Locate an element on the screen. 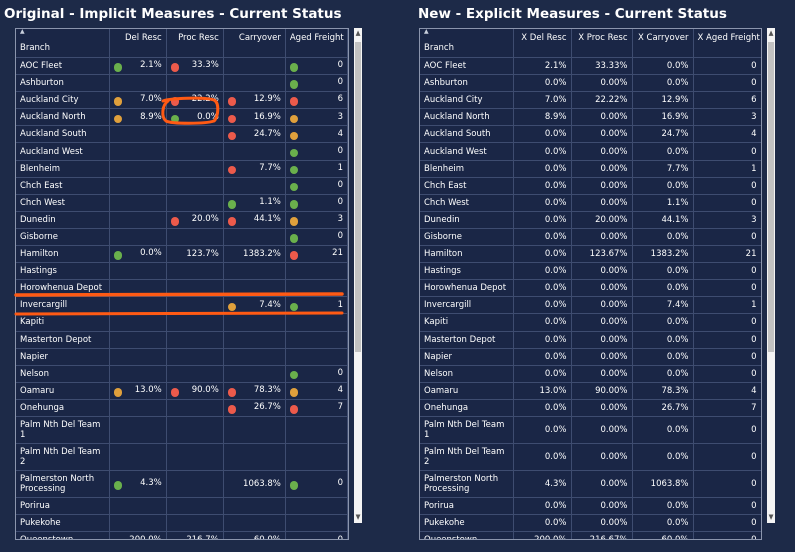 The width and height of the screenshot is (795, 552). table-row: Porirua 0.0% 0.00% 0.0% 0 is located at coordinates (590, 506).